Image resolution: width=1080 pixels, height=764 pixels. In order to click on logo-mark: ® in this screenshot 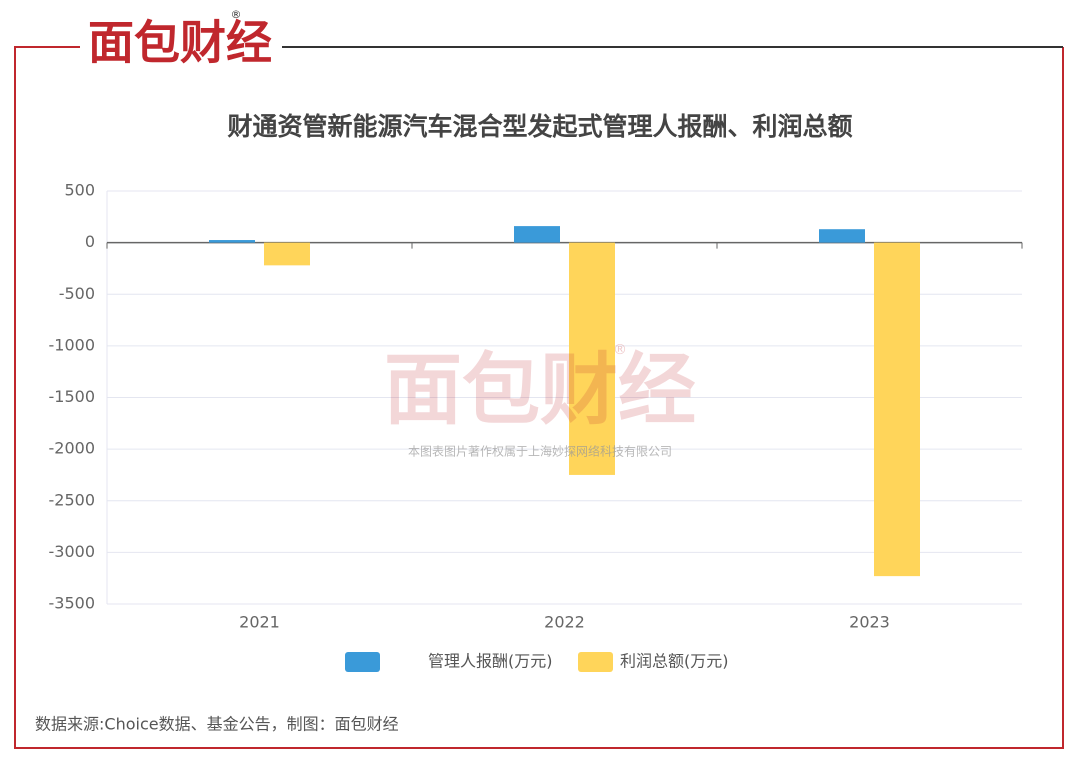, I will do `click(236, 14)`.